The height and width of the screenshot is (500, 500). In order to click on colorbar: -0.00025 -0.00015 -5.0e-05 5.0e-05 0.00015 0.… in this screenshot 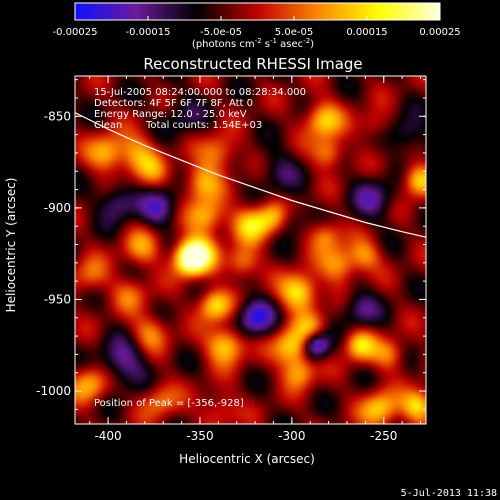, I will do `click(257, 20)`.